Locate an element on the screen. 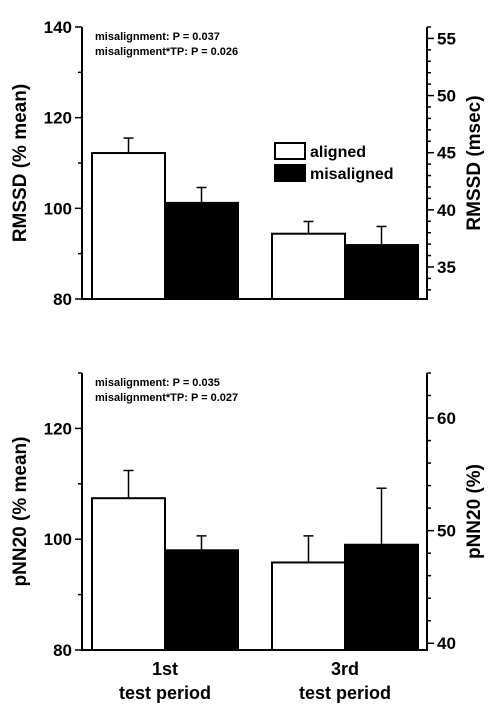 Image resolution: width=492 pixels, height=707 pixels. right-y-axis-label: RMSSD (msec) is located at coordinates (474, 162).